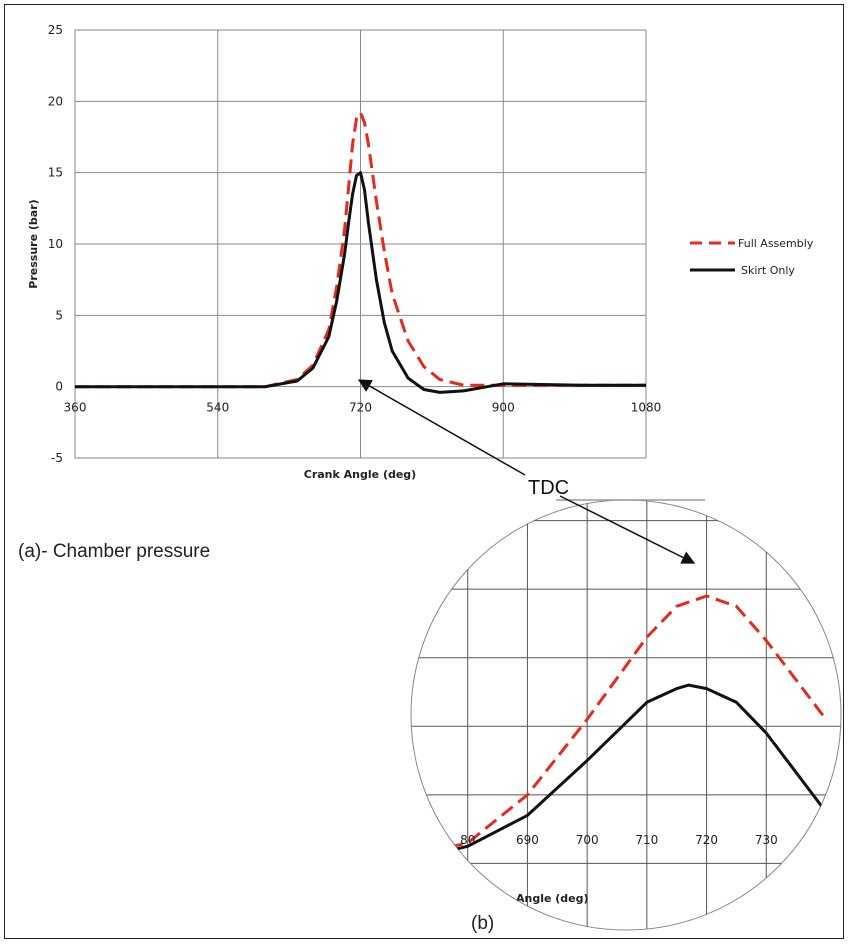 This screenshot has width=850, height=945. Describe the element at coordinates (646, 840) in the screenshot. I see `zoom-x-tick-label: 710` at that location.